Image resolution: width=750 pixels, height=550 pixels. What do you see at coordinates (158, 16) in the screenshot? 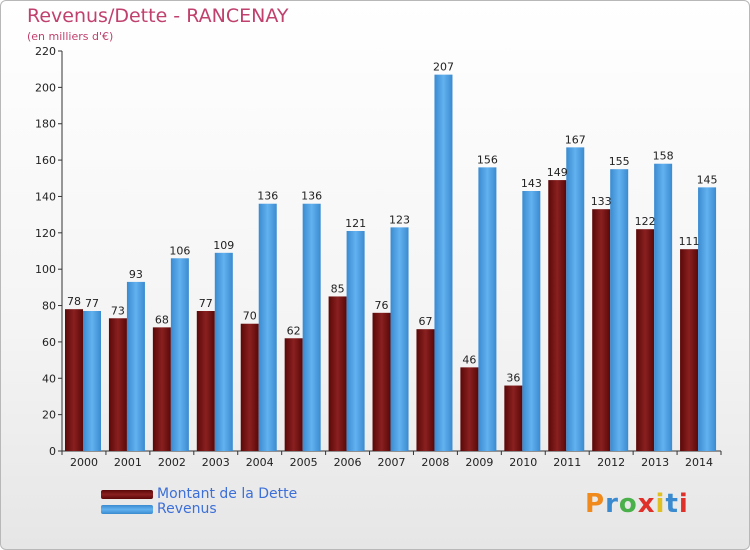
I see `chart-title: Revenus/Dette - RANCENAY` at bounding box center [158, 16].